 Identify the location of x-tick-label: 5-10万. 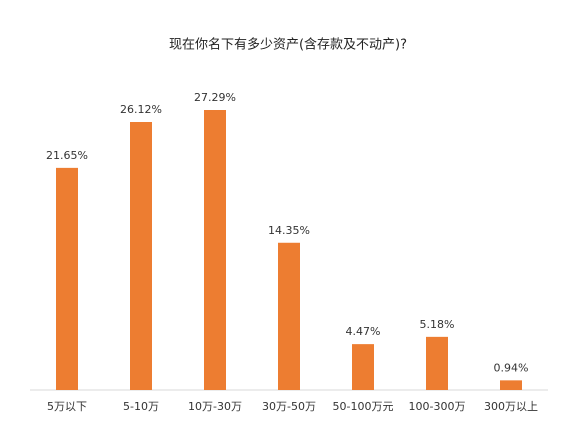
(141, 406).